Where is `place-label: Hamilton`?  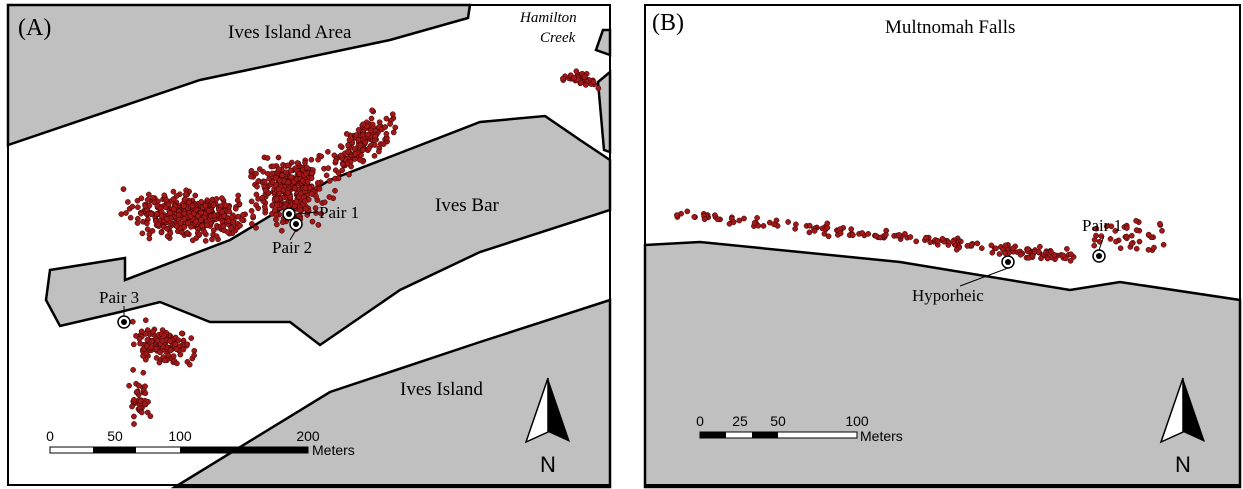
place-label: Hamilton is located at coordinates (548, 18).